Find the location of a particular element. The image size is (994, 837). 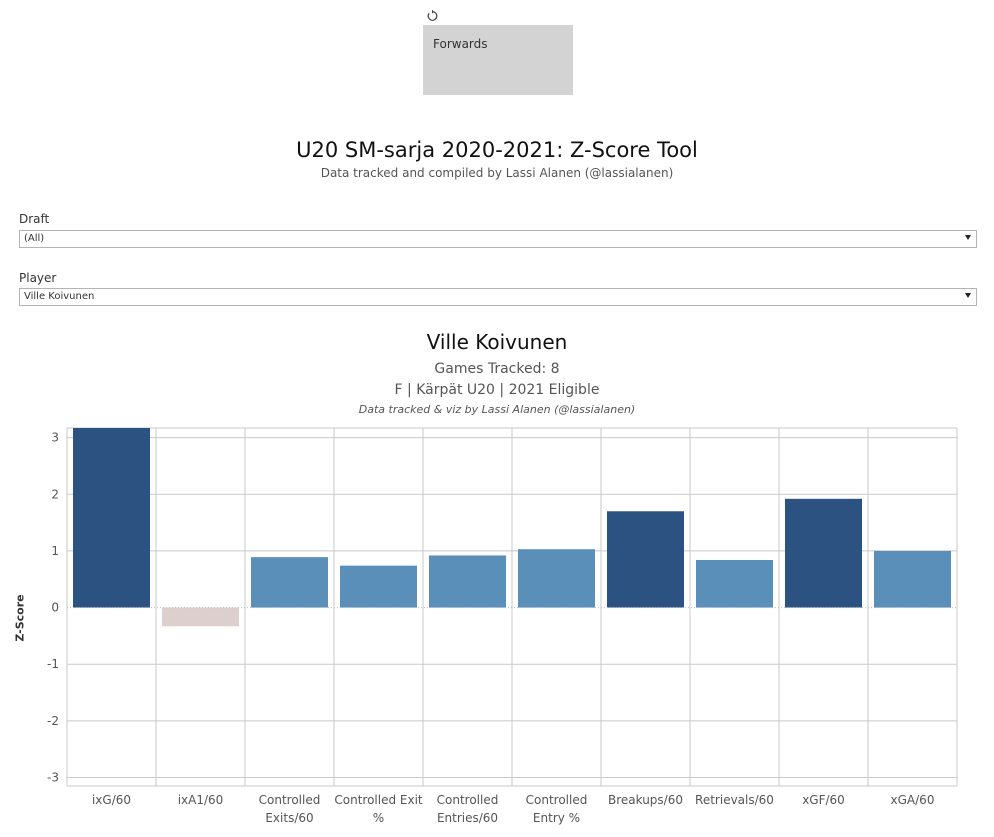

forwards-tile: Forwards is located at coordinates (498, 60).